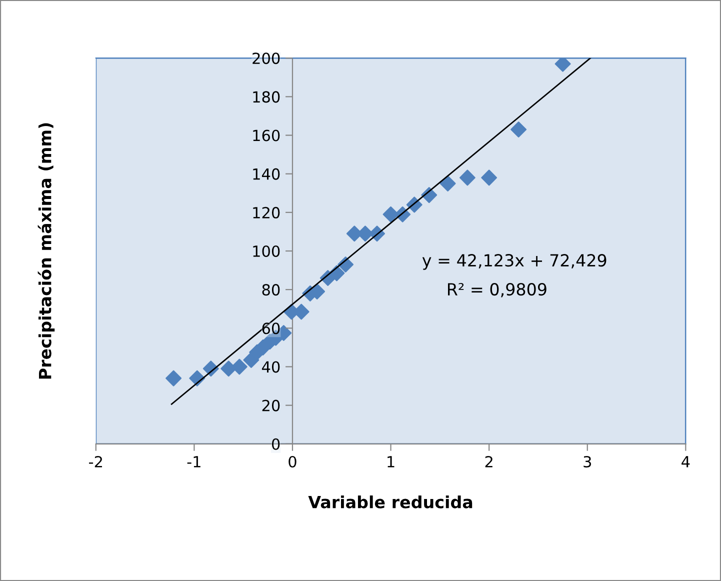  I want to click on y-tick-label: 160, so click(266, 136).